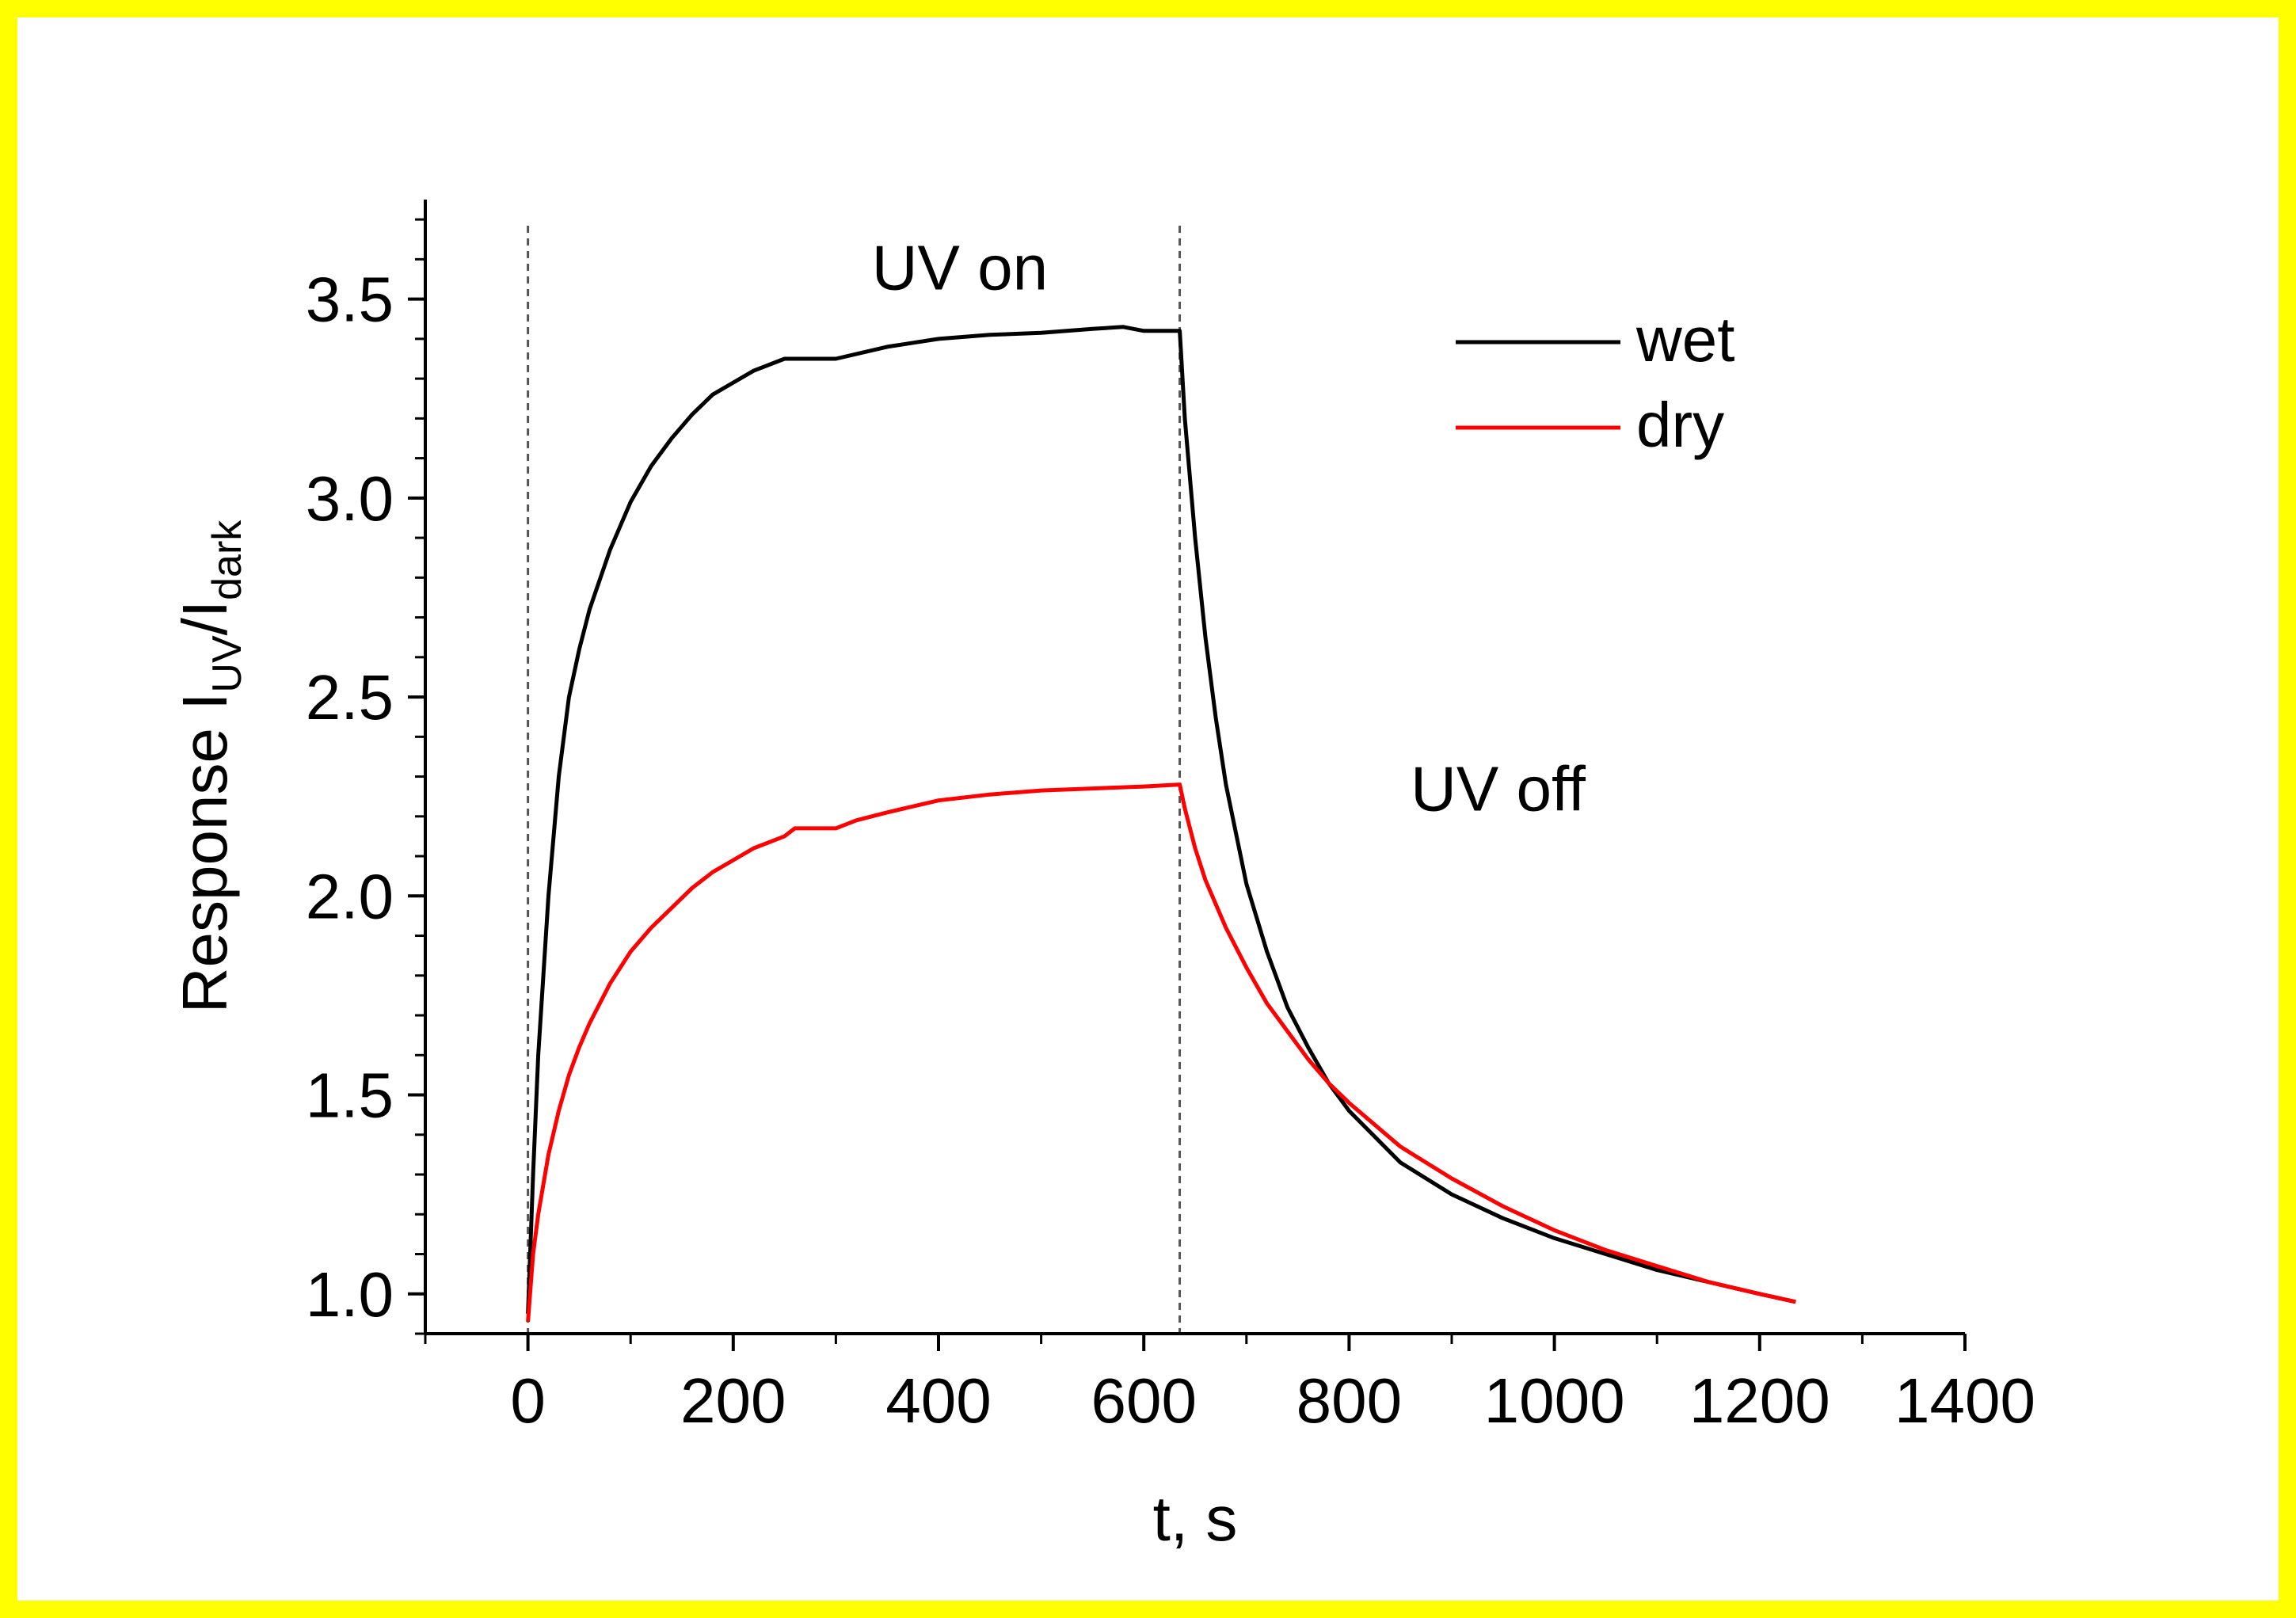 This screenshot has height=1618, width=2296. Describe the element at coordinates (1685, 339) in the screenshot. I see `legend-label-wet: wet` at that location.